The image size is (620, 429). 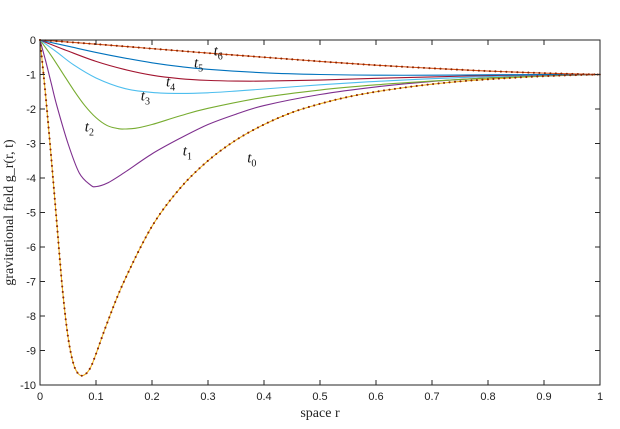 I want to click on series-label-t2: t2, so click(x=89, y=128).